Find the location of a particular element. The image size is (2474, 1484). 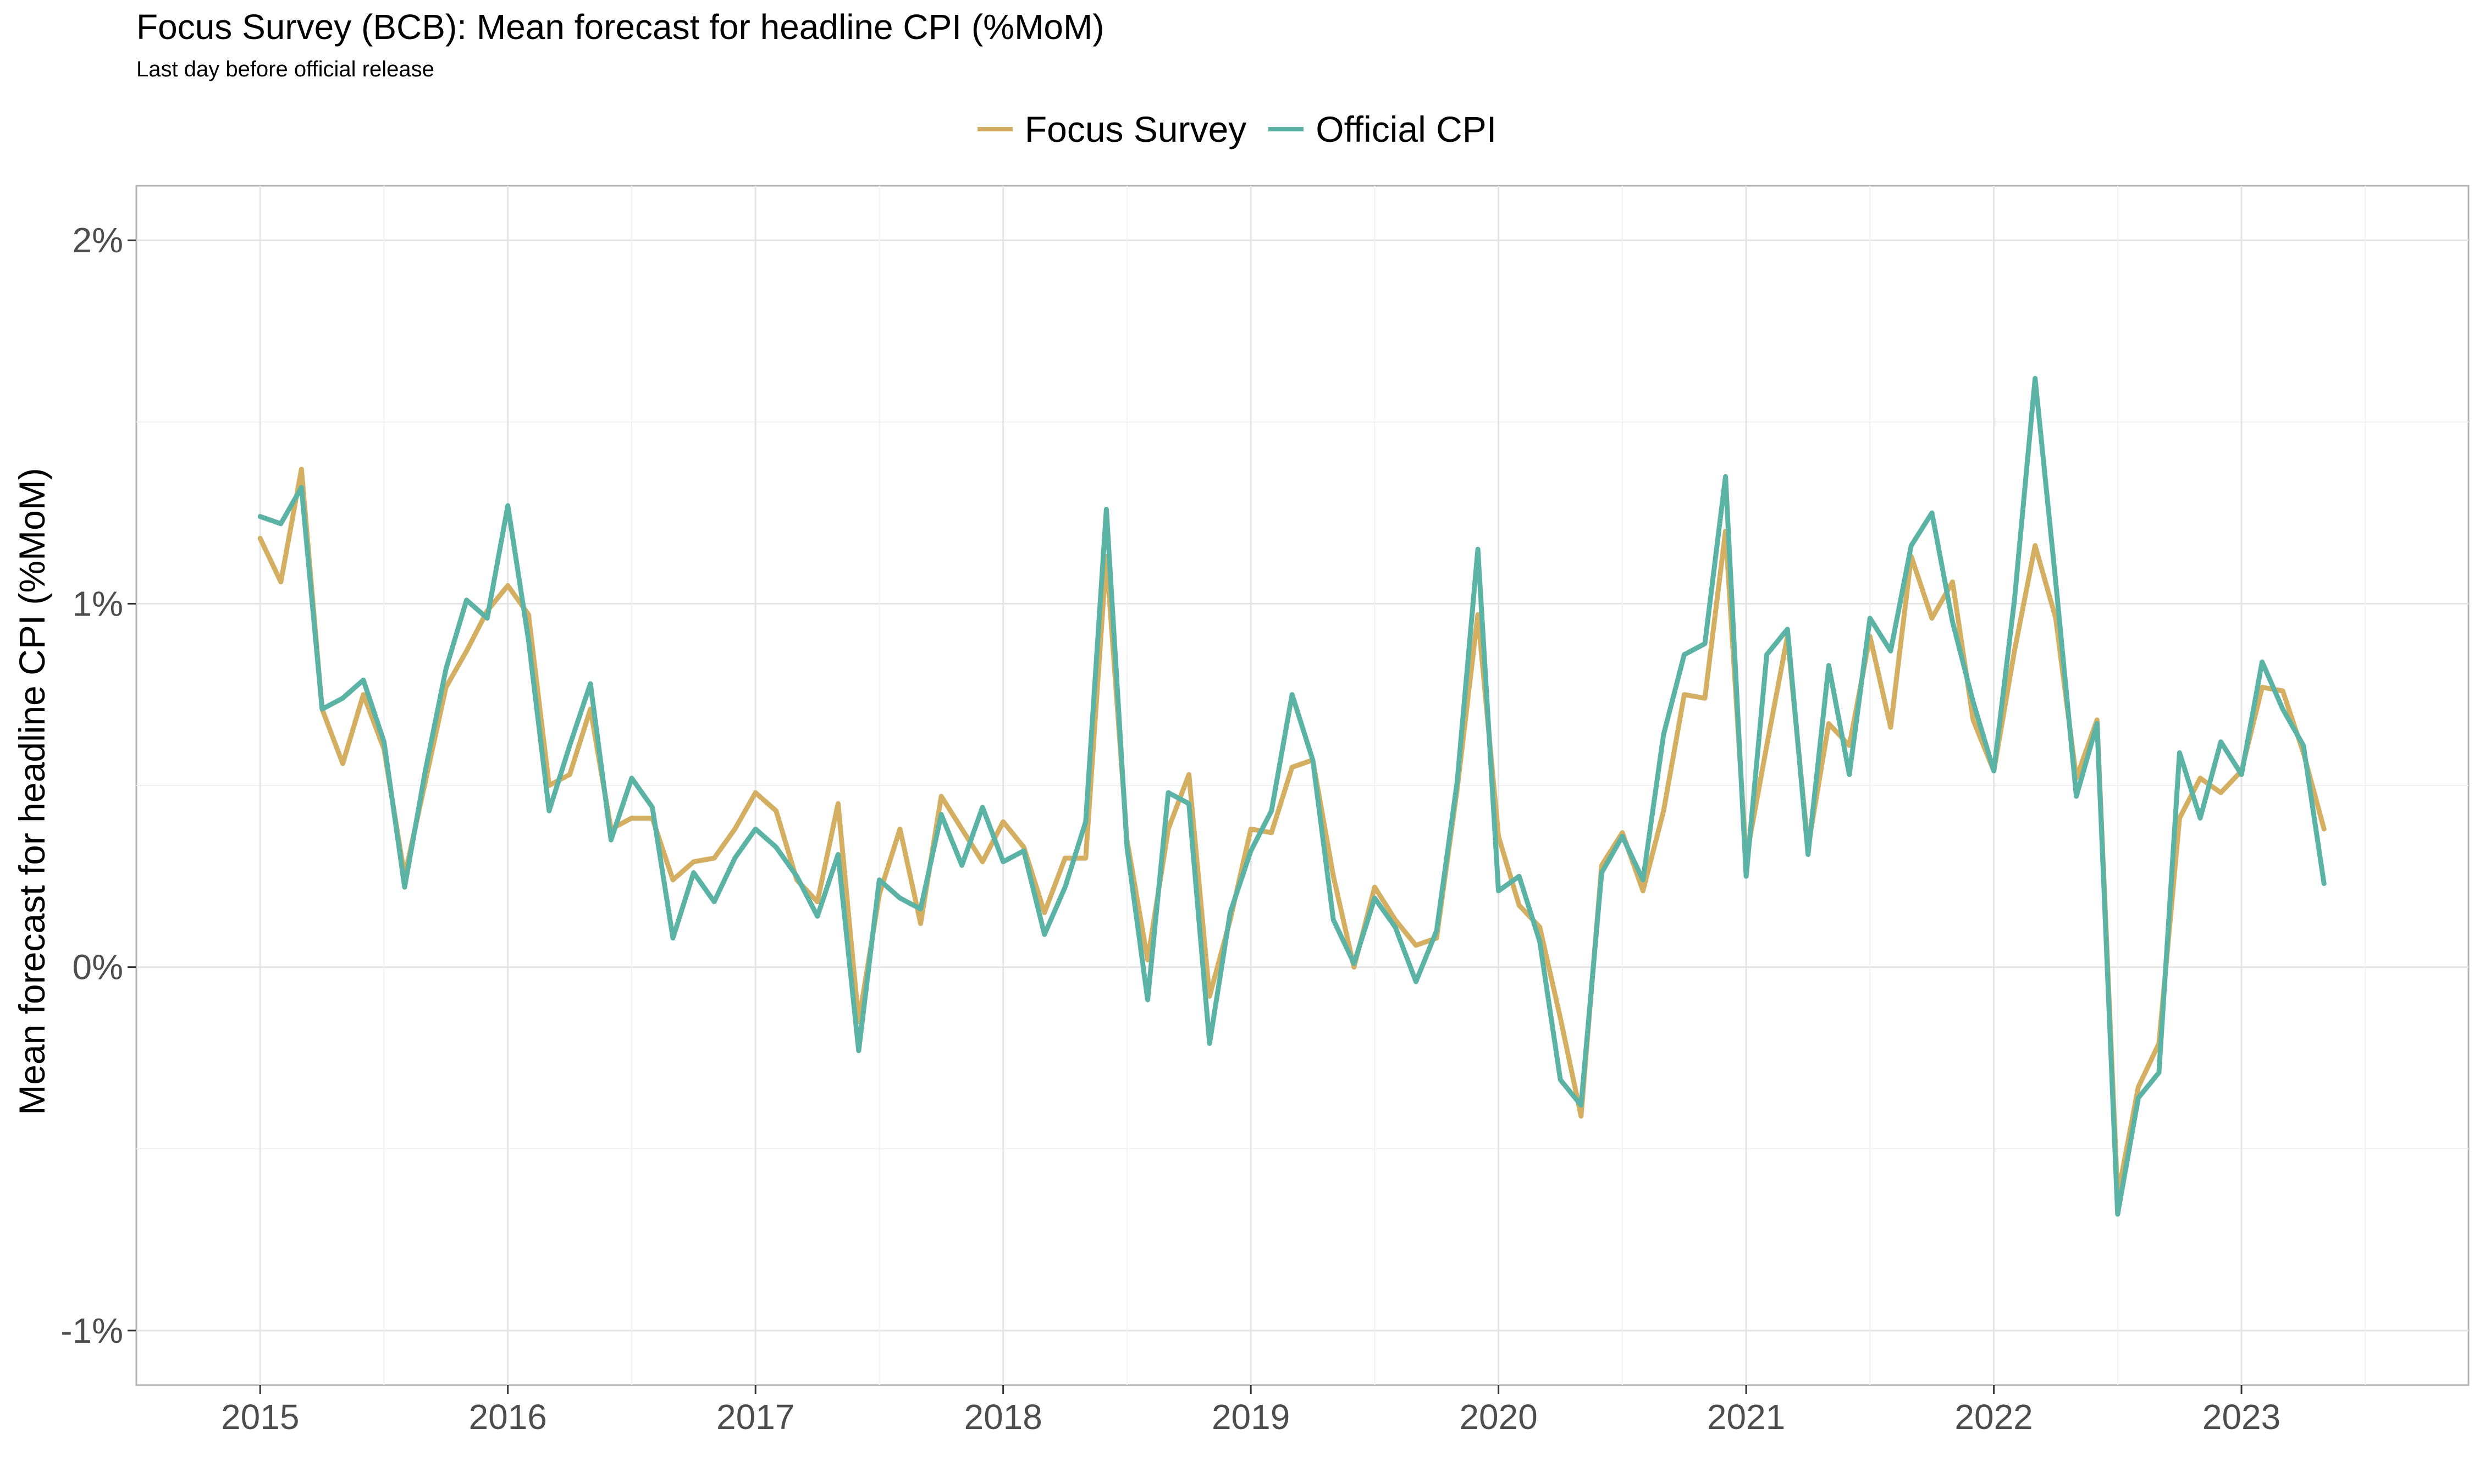

x-axis: 2015 2016 2017 2018 2019 2020 2021 2022 2023 is located at coordinates (1250, 1411).